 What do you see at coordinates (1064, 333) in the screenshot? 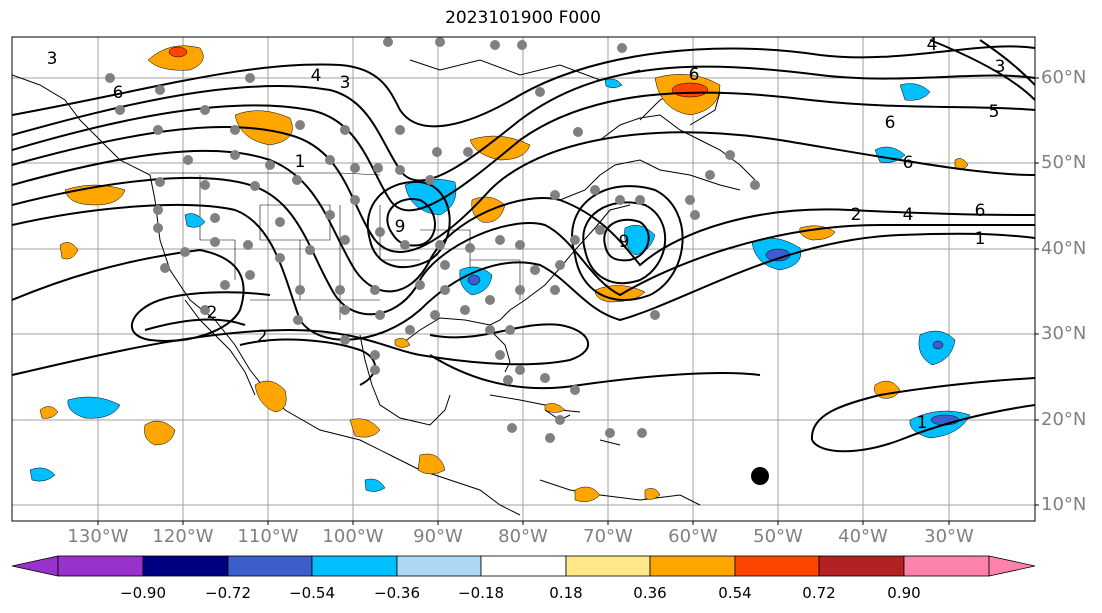
I see `lat-label: 30°N` at bounding box center [1064, 333].